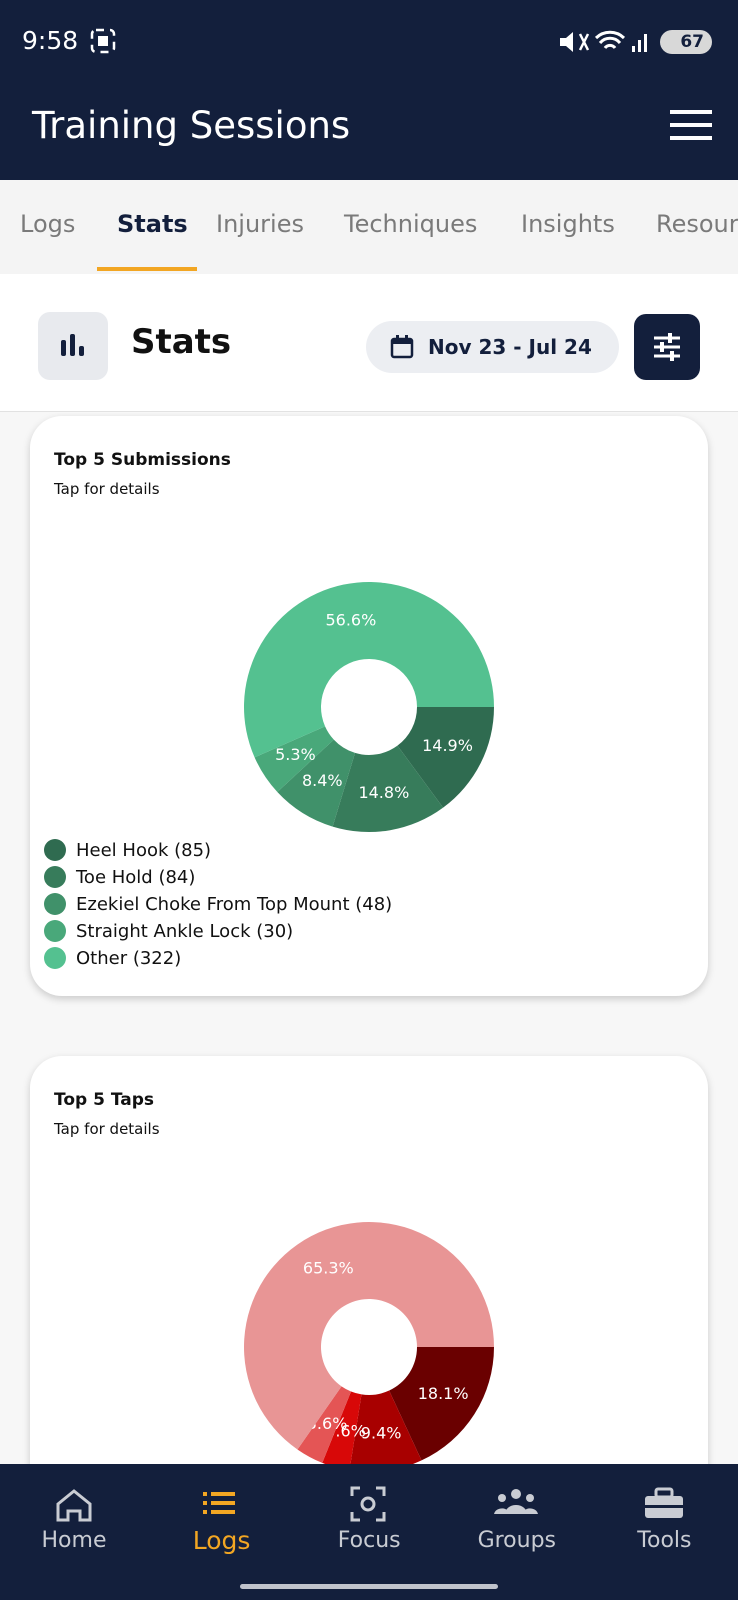 Image resolution: width=738 pixels, height=1600 pixels. What do you see at coordinates (147, 269) in the screenshot?
I see `tab-indicator` at bounding box center [147, 269].